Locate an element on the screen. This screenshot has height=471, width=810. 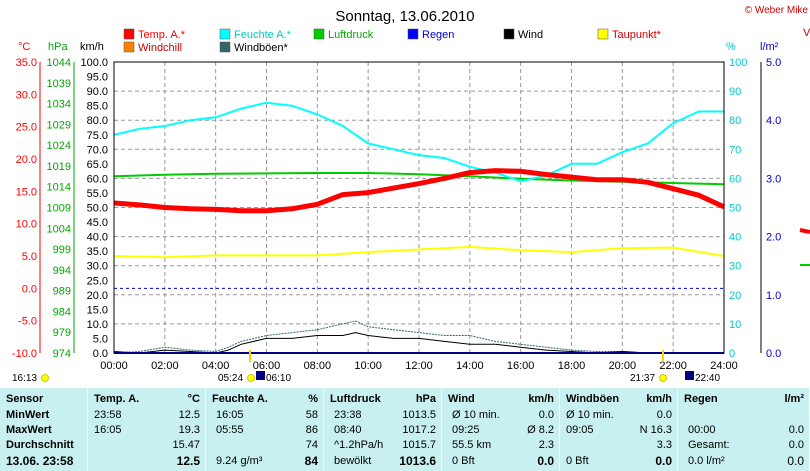
table-cell-press-val: 1013.5 is located at coordinates (419, 415).